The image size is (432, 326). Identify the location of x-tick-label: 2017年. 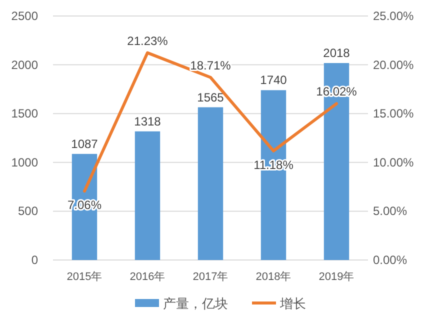
(210, 277).